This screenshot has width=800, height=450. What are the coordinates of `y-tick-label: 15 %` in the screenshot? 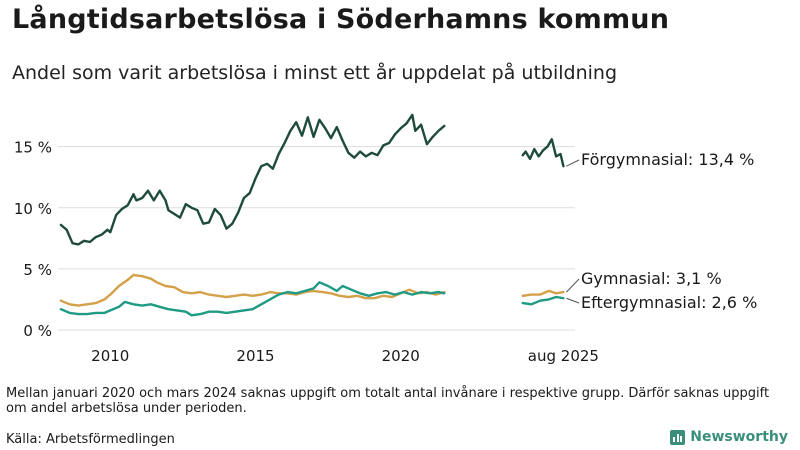 It's located at (33, 148).